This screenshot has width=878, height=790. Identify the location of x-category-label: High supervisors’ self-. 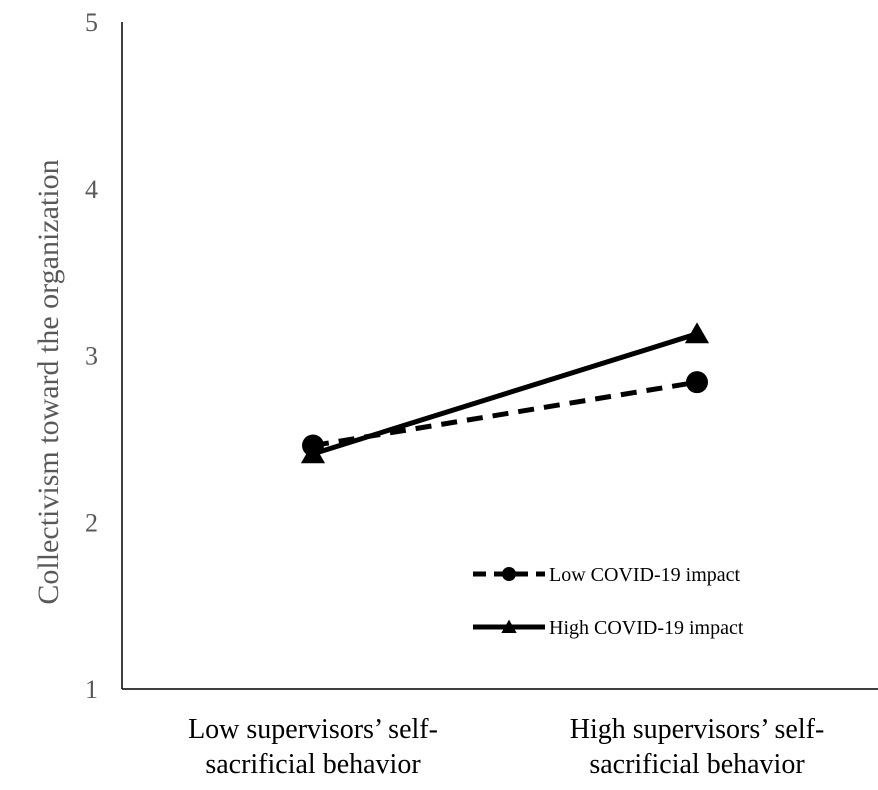
(697, 729).